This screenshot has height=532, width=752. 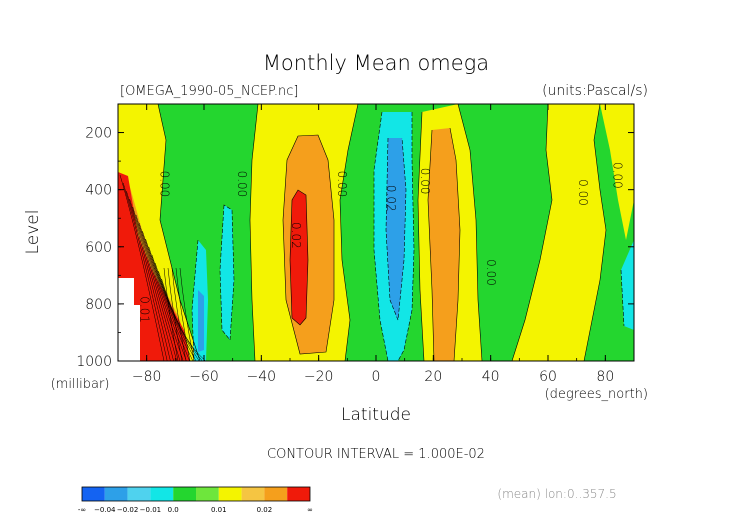 I want to click on x-tick-label: 20, so click(x=433, y=377).